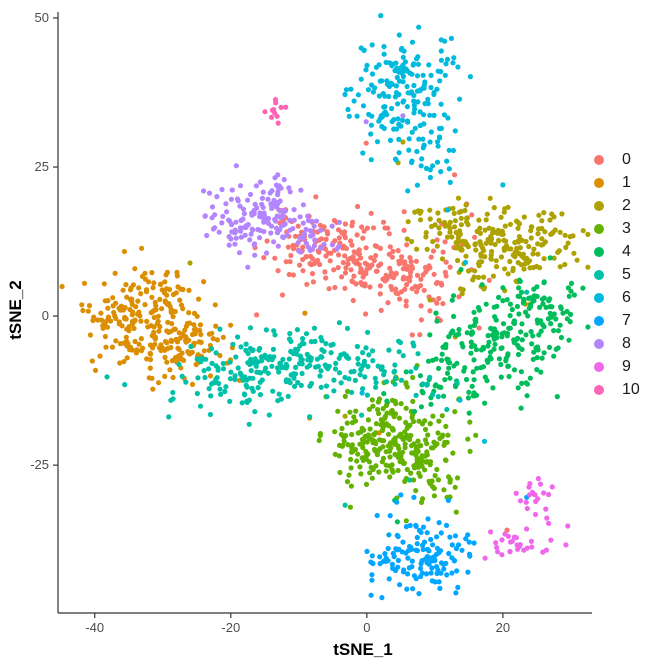 This screenshot has height=667, width=667. Describe the element at coordinates (275, 111) in the screenshot. I see `cluster-10-points` at that location.